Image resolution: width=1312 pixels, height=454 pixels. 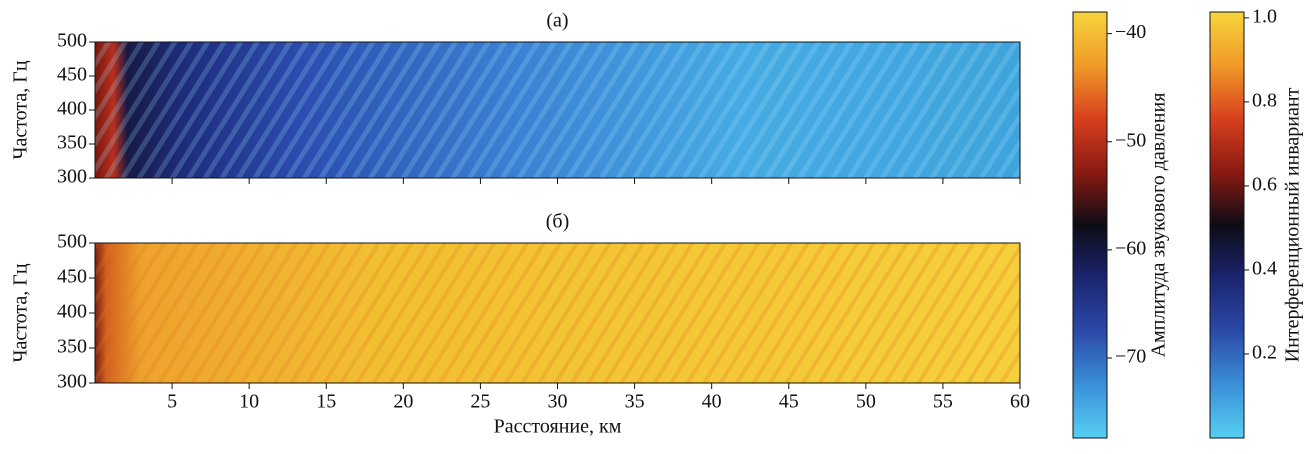 I want to click on x-tick-label: 10, so click(x=249, y=402).